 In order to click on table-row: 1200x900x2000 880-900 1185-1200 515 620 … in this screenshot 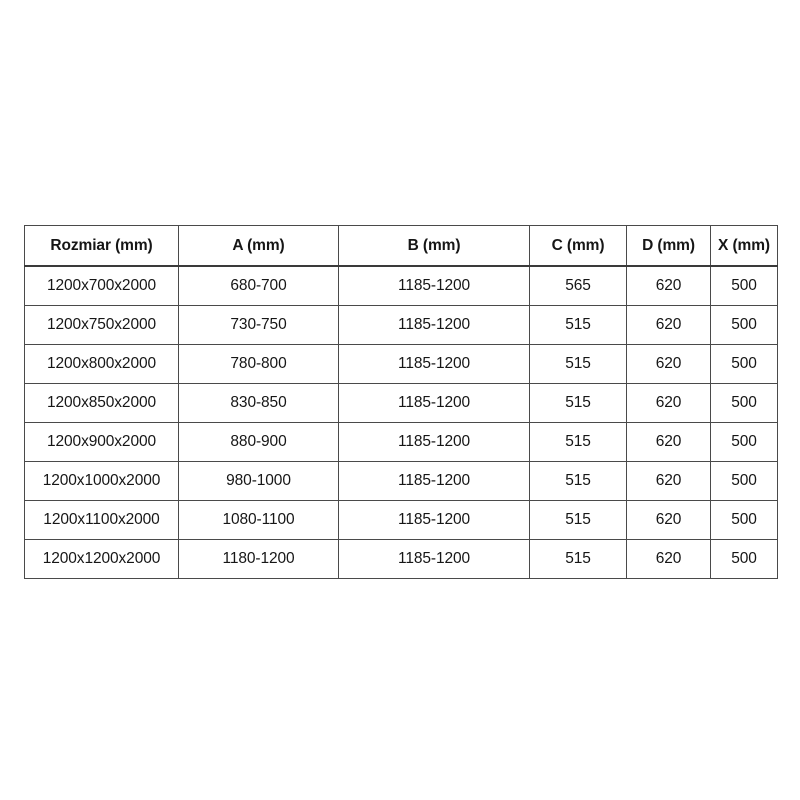, I will do `click(401, 442)`.